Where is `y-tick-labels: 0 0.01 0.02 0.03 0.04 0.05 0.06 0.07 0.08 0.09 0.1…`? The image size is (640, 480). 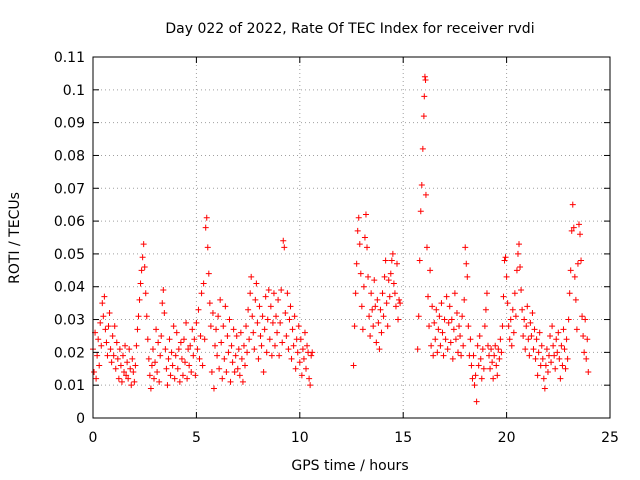 y-tick-labels: 0 0.01 0.02 0.03 0.04 0.05 0.06 0.07 0.08 0.09 0.1… is located at coordinates (69, 238).